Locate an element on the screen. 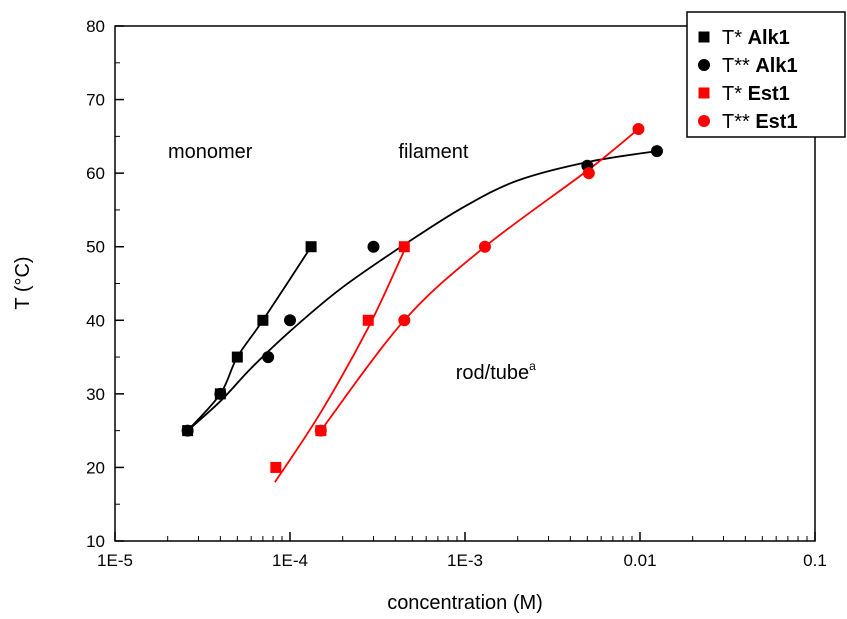  y-tick-label: 50 is located at coordinates (95, 247).